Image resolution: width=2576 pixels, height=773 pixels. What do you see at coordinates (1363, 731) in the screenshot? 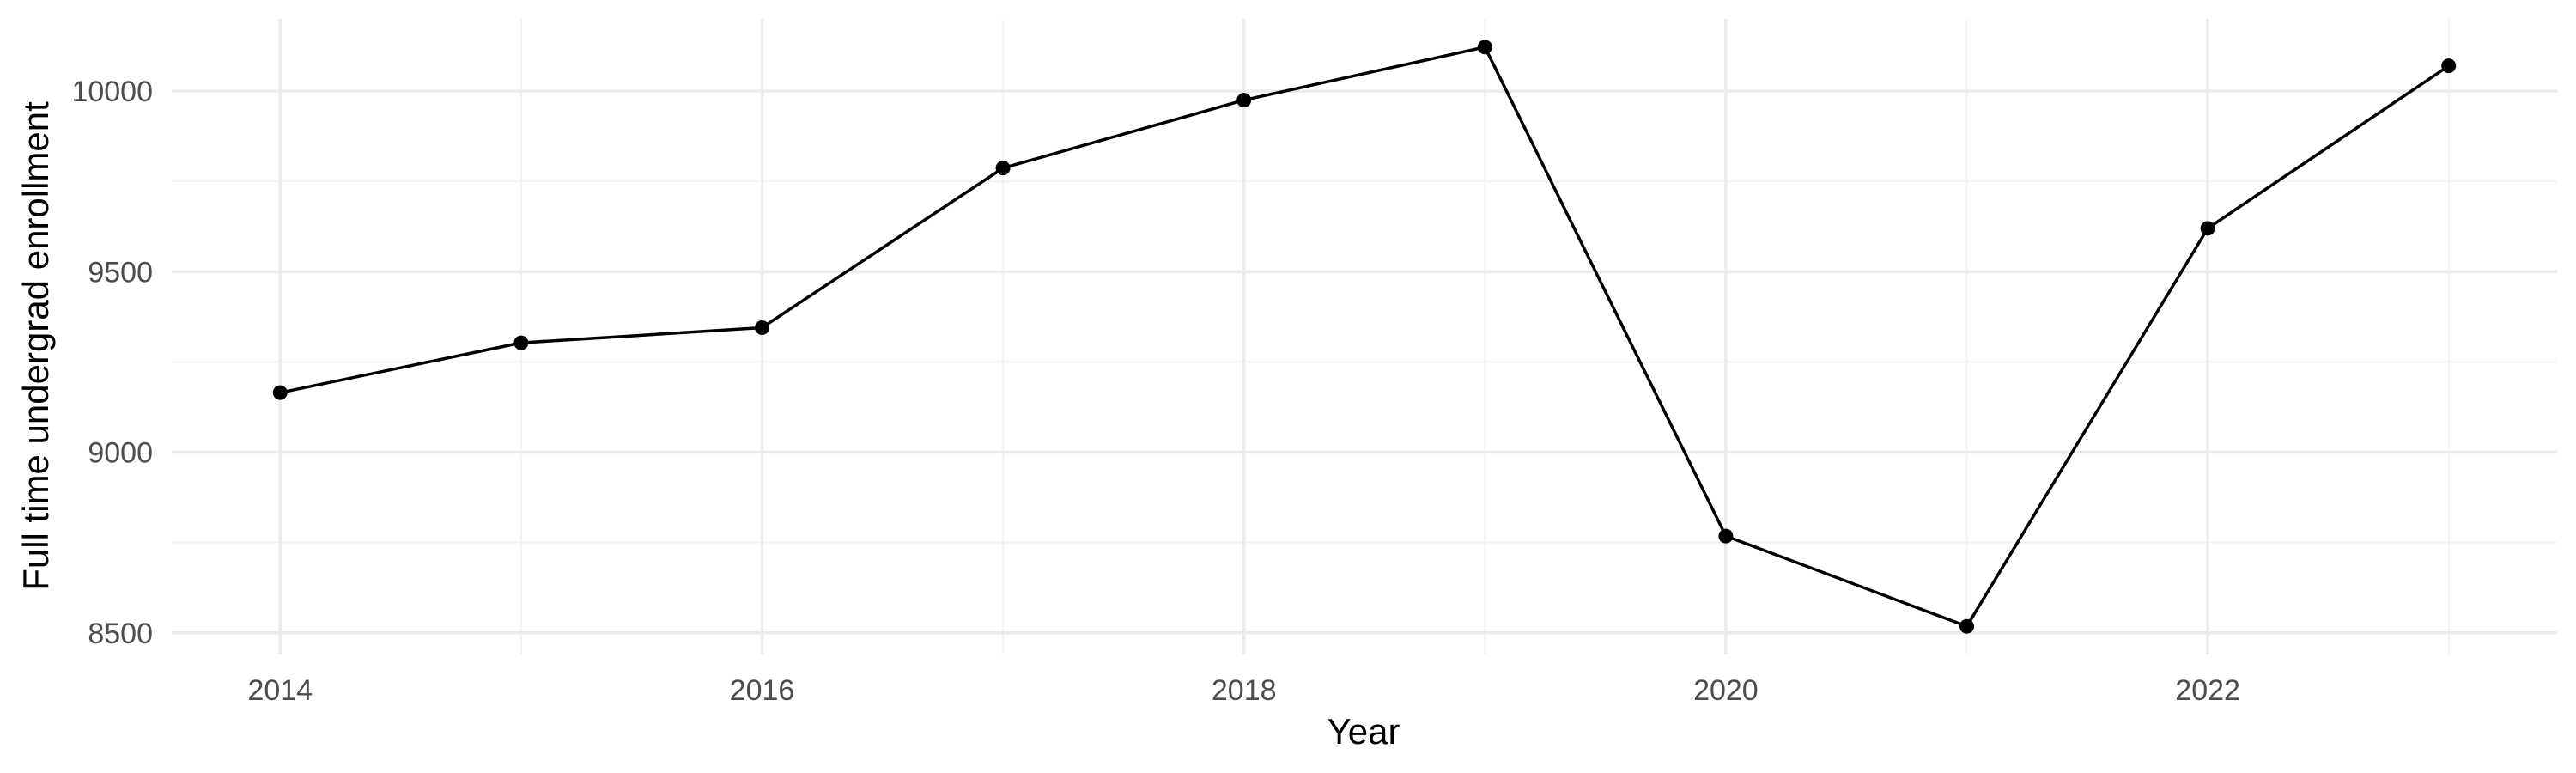
I see `x-axis-title: Year` at bounding box center [1363, 731].